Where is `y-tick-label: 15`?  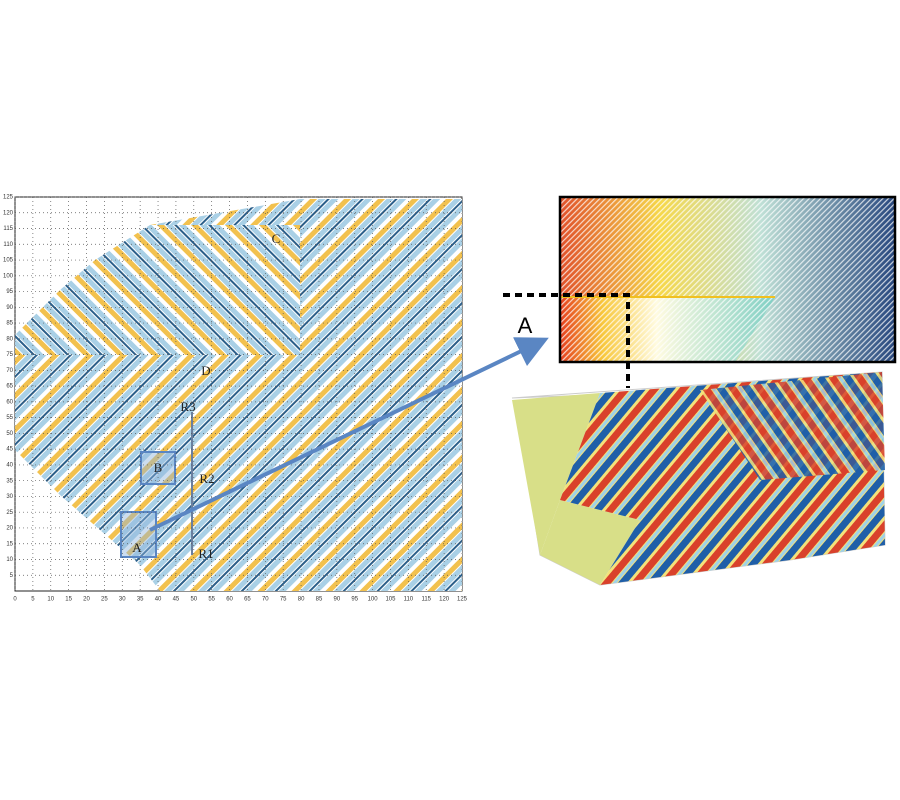
y-tick-label: 15 is located at coordinates (9, 544).